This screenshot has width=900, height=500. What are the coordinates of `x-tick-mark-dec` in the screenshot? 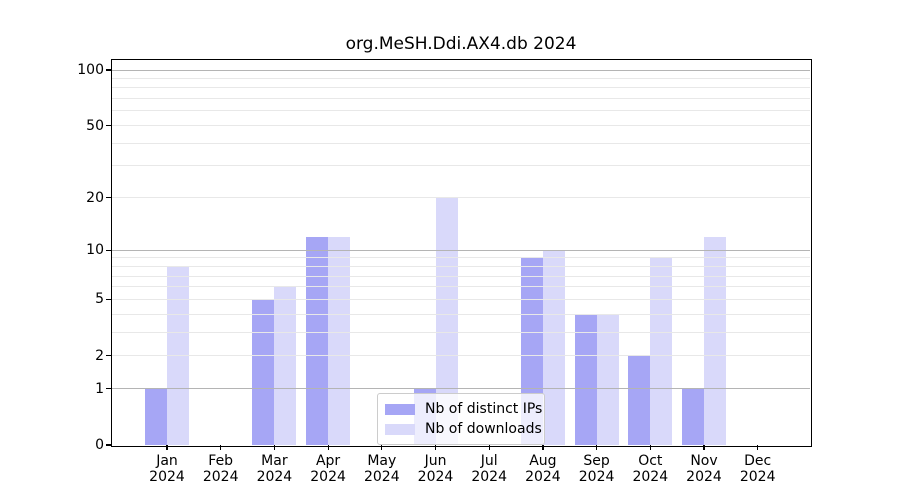 It's located at (758, 447).